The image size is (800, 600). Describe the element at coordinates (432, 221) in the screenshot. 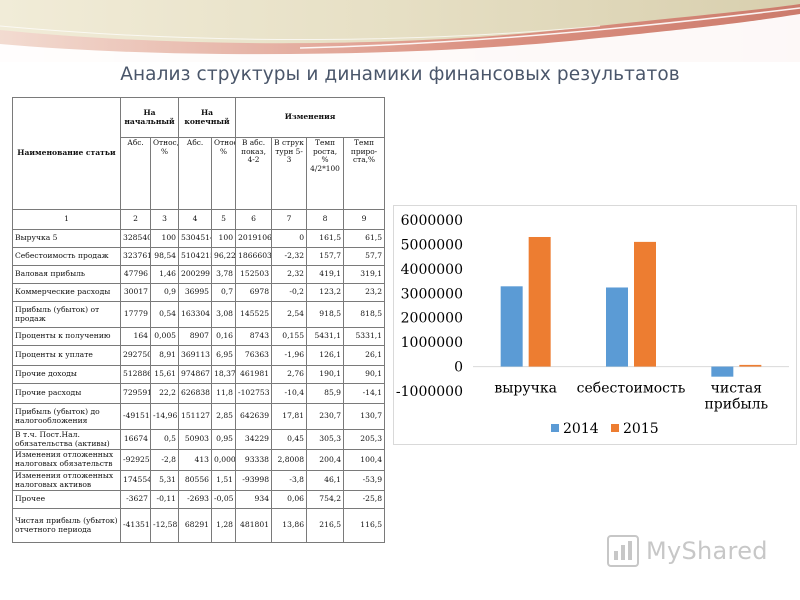

I see `y-tick-label: 6000000` at that location.